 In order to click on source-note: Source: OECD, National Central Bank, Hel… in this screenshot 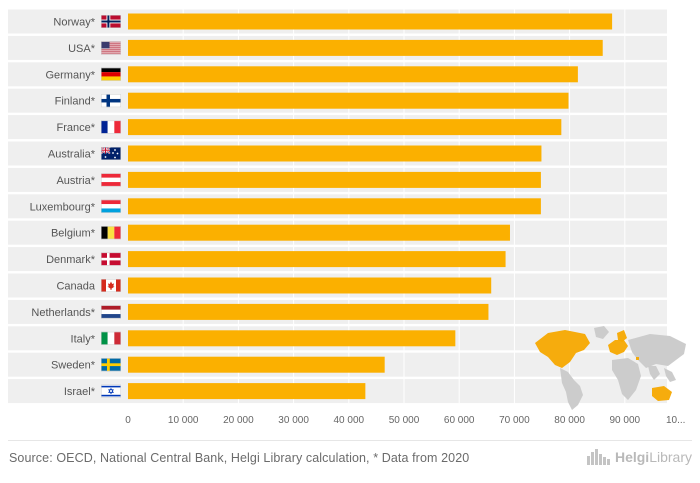, I will do `click(239, 458)`.